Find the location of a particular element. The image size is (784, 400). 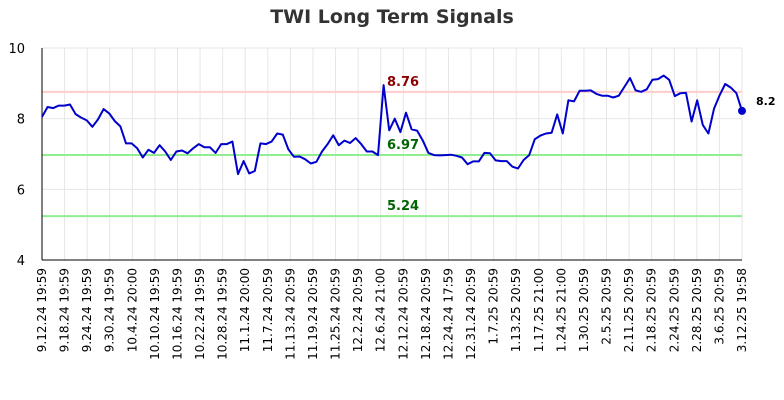

y-tick-label: 4 is located at coordinates (21, 261).